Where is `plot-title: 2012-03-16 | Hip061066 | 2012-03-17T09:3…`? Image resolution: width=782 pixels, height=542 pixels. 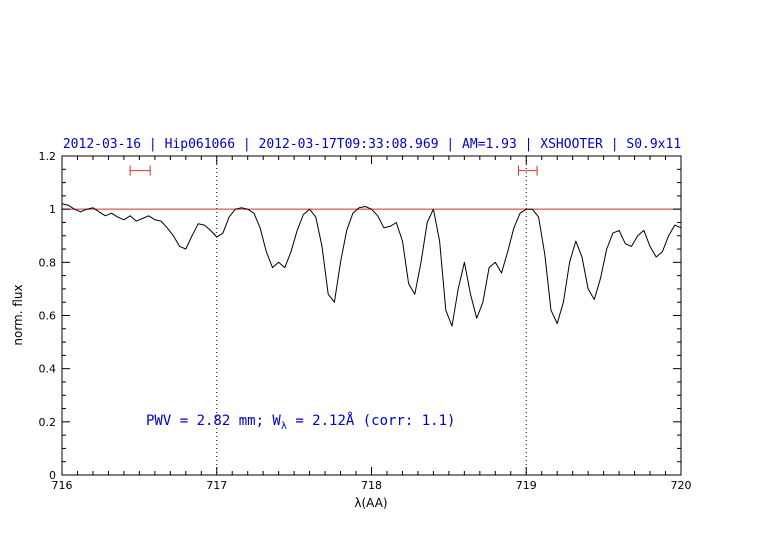 plot-title: 2012-03-16 | Hip061066 | 2012-03-17T09:3… is located at coordinates (372, 144).